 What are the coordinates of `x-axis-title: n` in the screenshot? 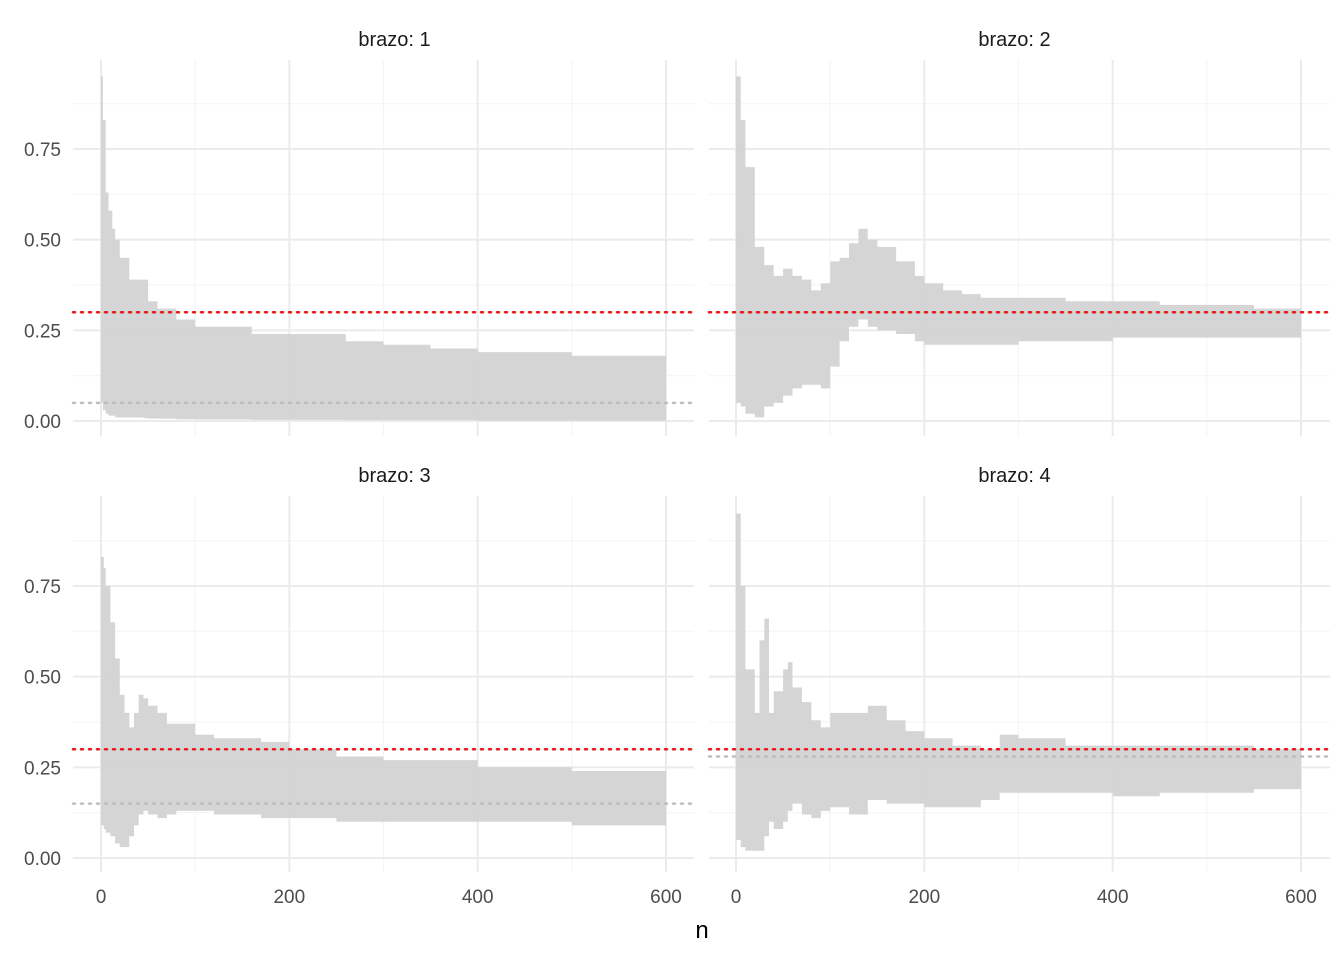 It's located at (701, 930).